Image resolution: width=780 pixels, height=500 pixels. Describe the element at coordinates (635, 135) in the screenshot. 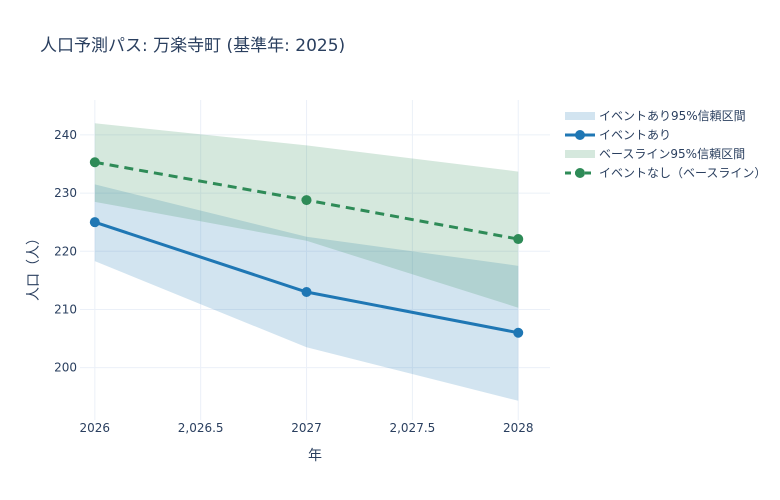

I see `legend-label: イベントあり` at that location.